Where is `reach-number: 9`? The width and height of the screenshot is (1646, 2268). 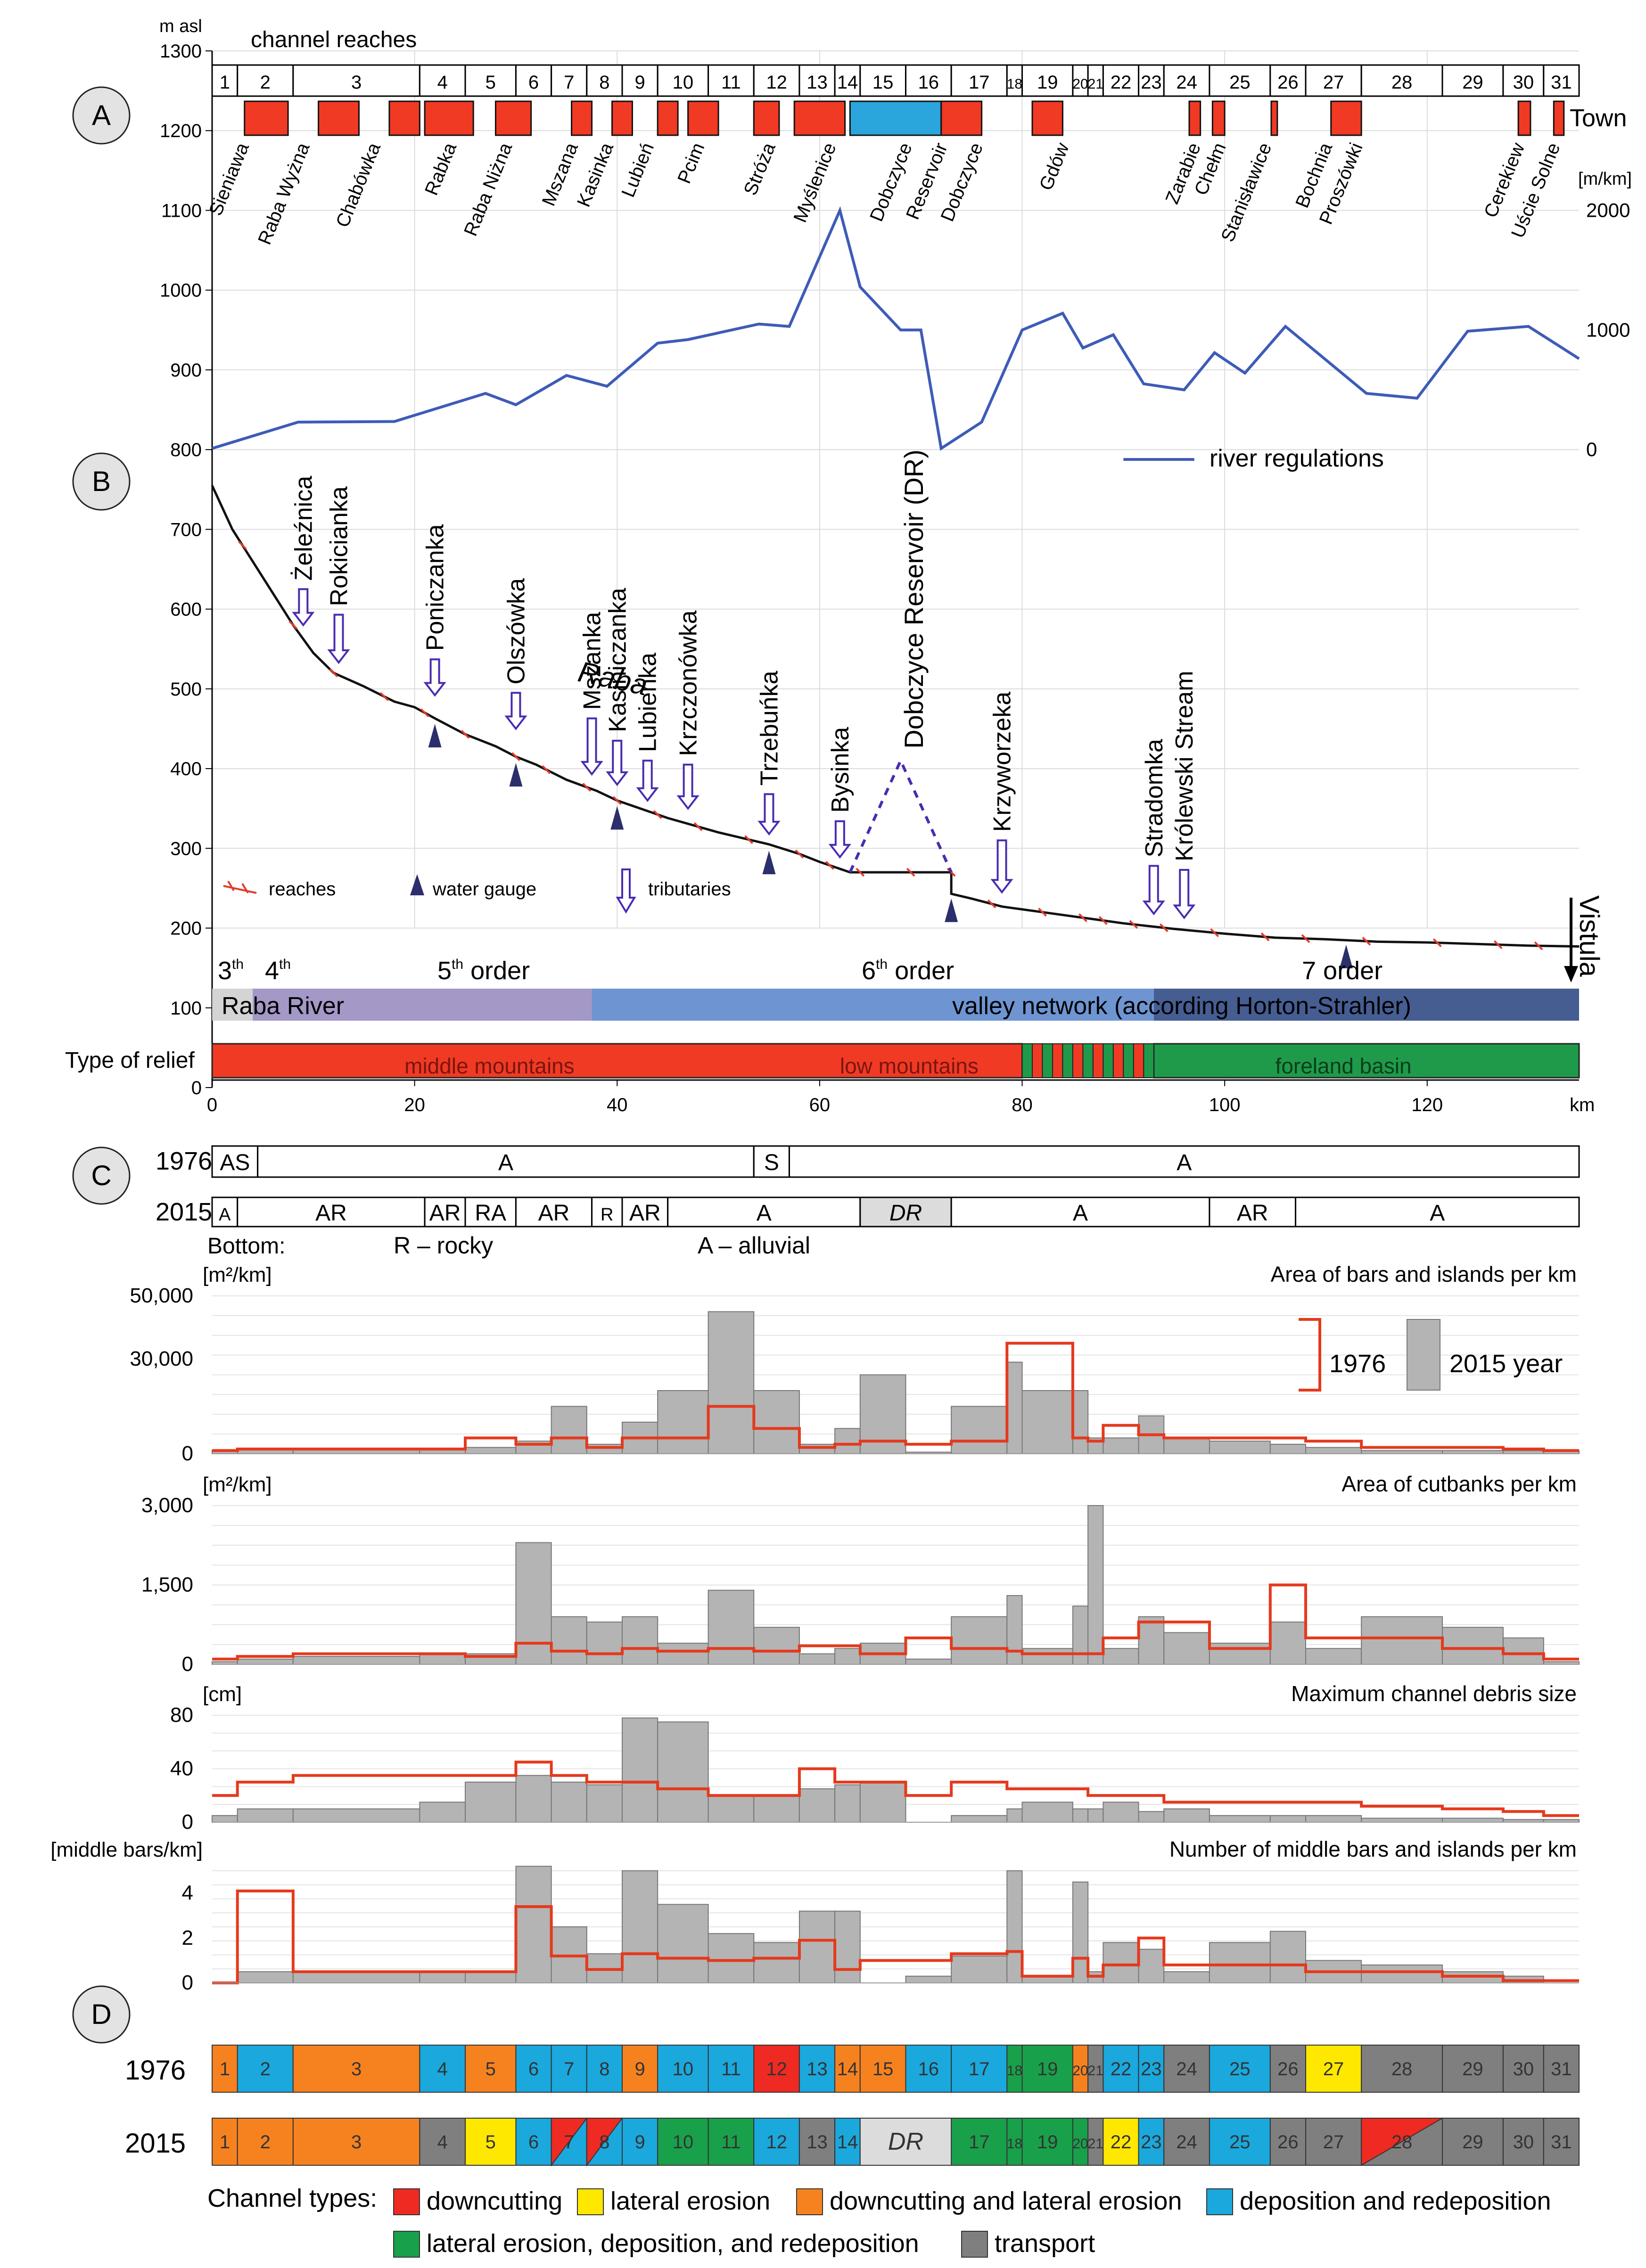
reach-number: 9 is located at coordinates (639, 82).